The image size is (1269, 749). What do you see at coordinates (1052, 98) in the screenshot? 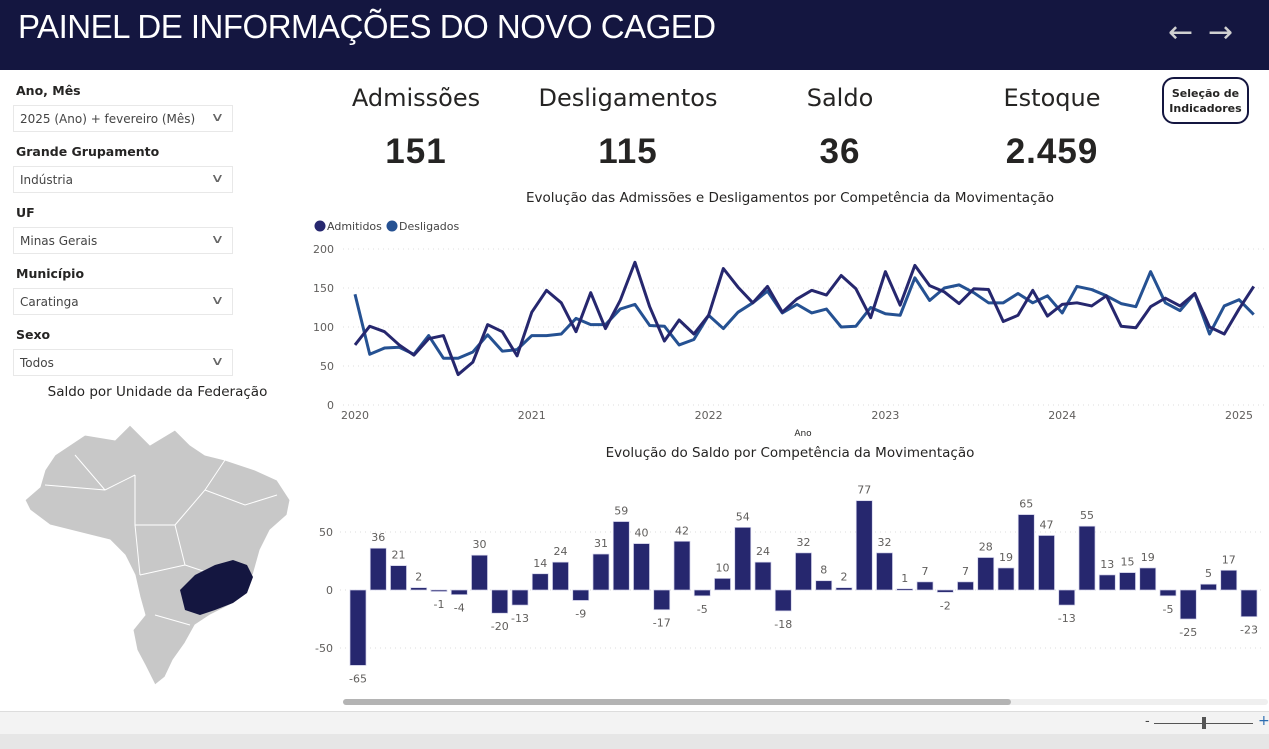
I see `kpi-label: Estoque` at bounding box center [1052, 98].